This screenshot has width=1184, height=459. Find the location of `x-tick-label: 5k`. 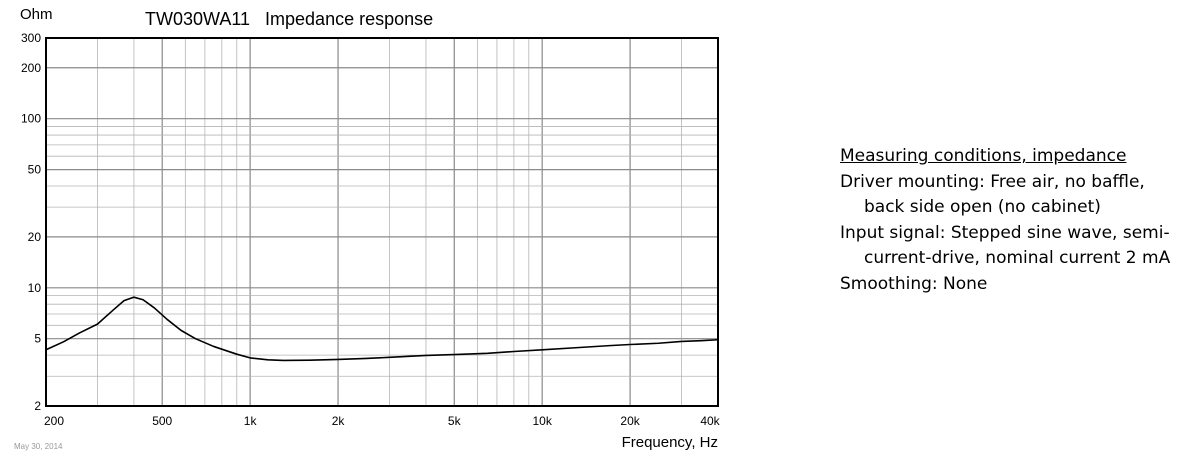

x-tick-label: 5k is located at coordinates (455, 421).